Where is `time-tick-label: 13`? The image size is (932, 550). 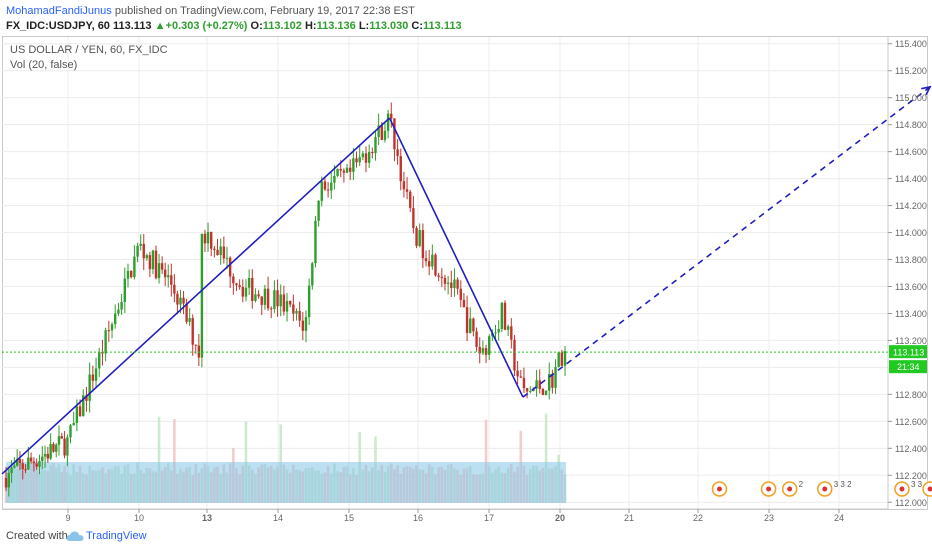
time-tick-label: 13 is located at coordinates (207, 518).